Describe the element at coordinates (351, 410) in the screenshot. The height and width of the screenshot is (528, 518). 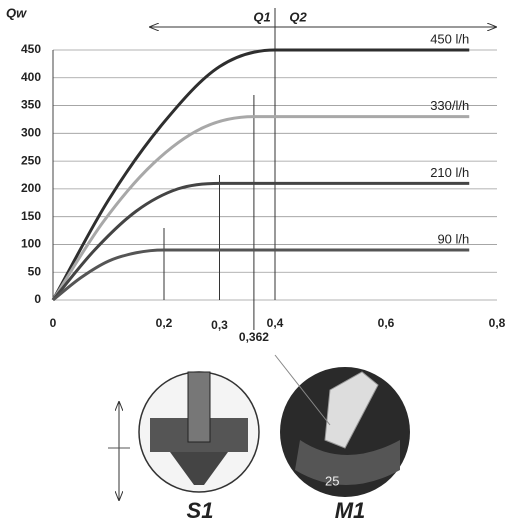
I see `m1-lever` at that location.